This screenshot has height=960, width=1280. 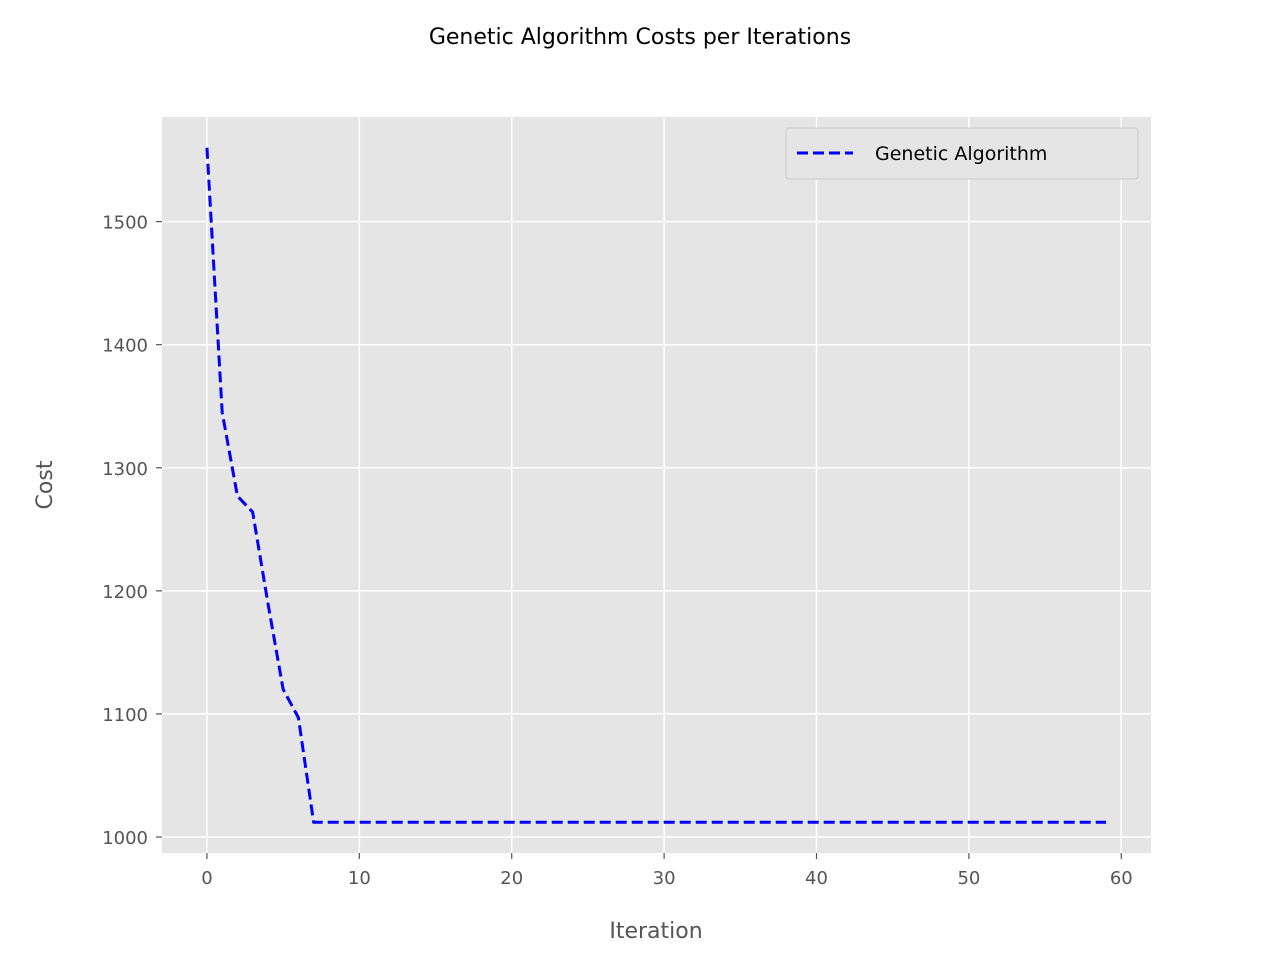 I want to click on y-axis-ticks: 1000 1100 1200 1300 1400 1500, so click(x=132, y=531).